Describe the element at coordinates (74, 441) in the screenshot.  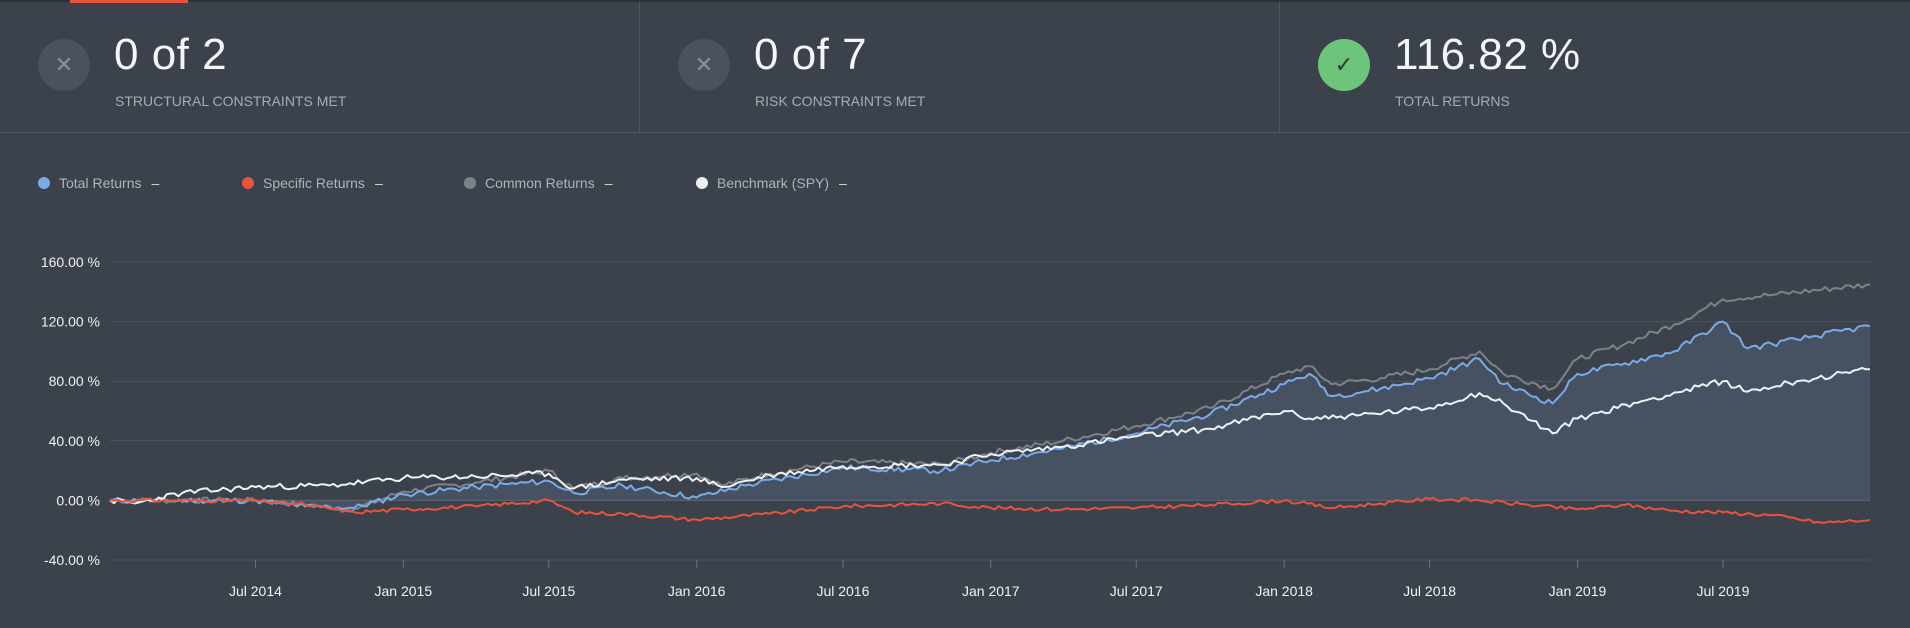
I see `y-tick-label: 40.00 %` at that location.